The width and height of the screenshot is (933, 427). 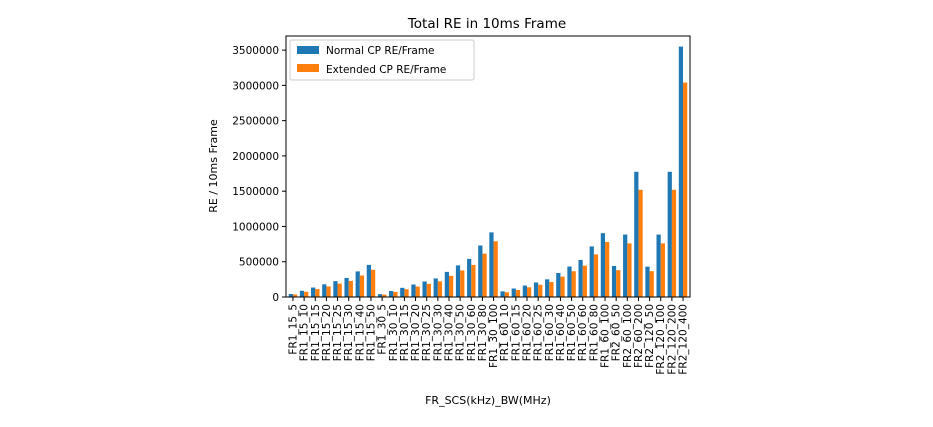 I want to click on x-tick-label: FR1_30_10, so click(x=394, y=332).